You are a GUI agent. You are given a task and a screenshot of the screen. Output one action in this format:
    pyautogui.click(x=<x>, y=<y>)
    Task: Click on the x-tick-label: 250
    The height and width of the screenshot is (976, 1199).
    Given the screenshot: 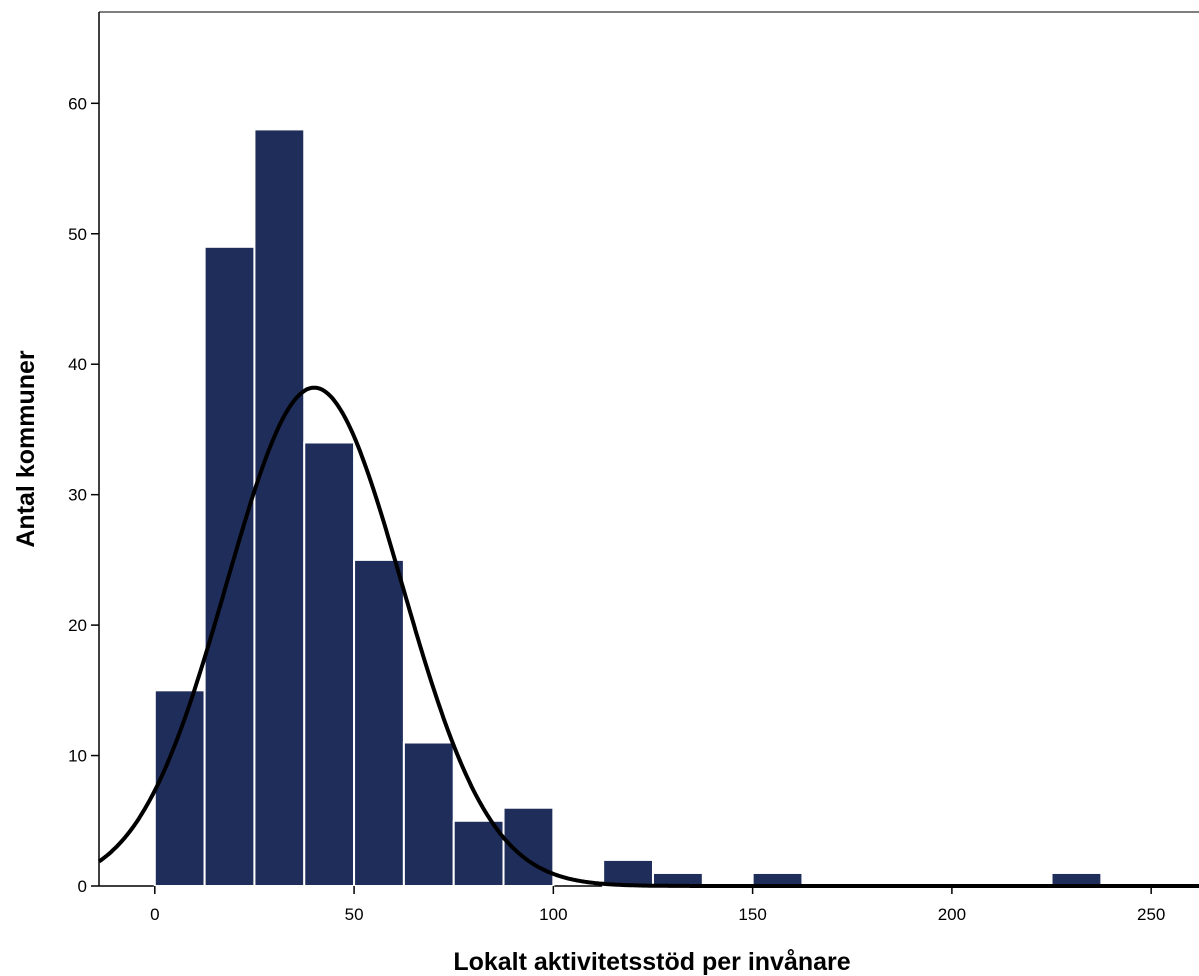 What is the action you would take?
    pyautogui.click(x=1151, y=914)
    